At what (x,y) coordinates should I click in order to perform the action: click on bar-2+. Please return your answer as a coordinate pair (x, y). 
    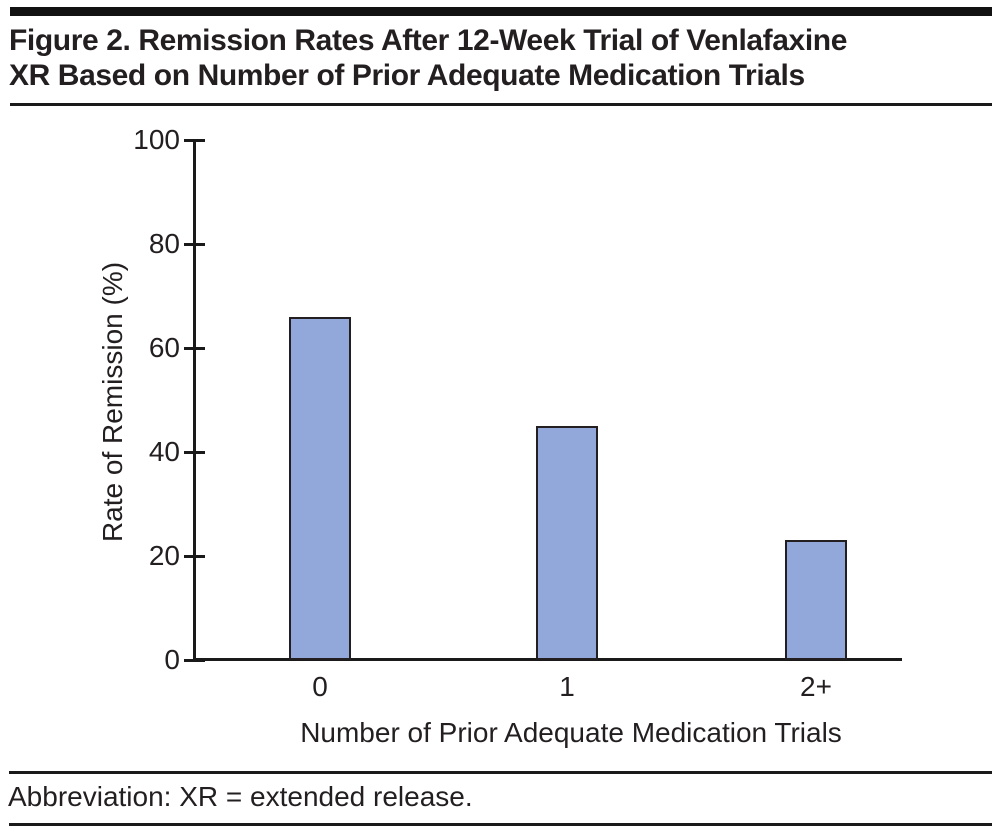
    Looking at the image, I should click on (816, 600).